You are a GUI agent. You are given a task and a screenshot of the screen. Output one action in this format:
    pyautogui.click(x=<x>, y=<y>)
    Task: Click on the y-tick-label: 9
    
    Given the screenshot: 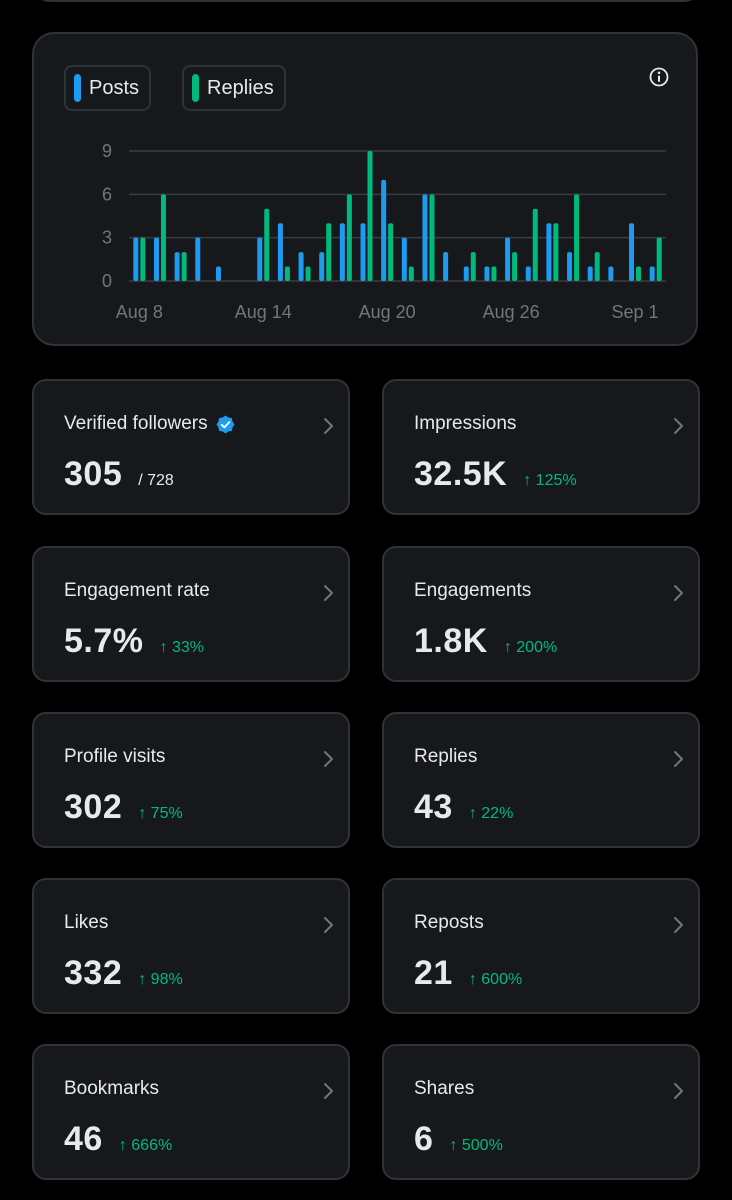 What is the action you would take?
    pyautogui.click(x=107, y=151)
    